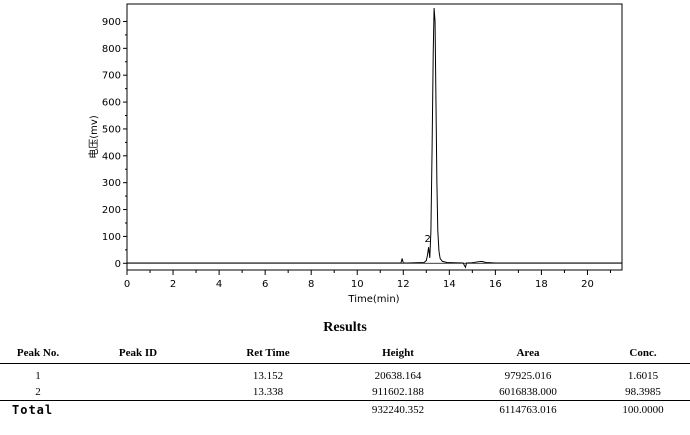 This screenshot has width=690, height=435. What do you see at coordinates (114, 143) in the screenshot?
I see `y-axis: 0 100 200 300 400 500 600 700 800 900` at bounding box center [114, 143].